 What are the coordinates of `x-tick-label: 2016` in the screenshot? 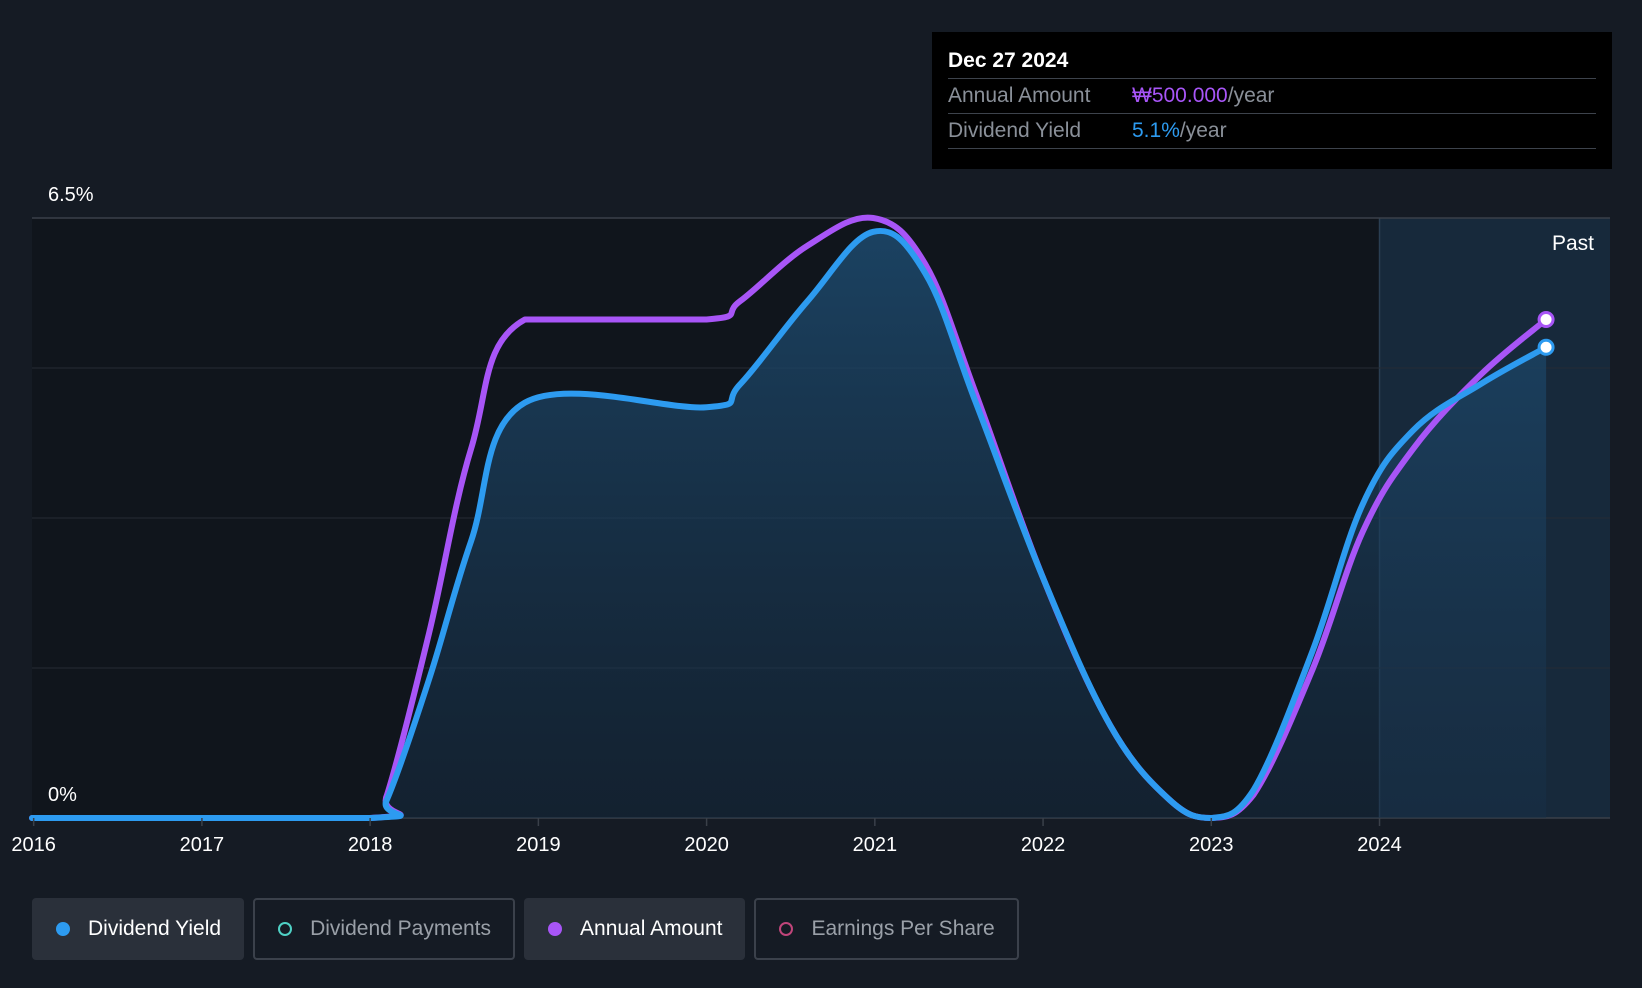 It's located at (33, 845).